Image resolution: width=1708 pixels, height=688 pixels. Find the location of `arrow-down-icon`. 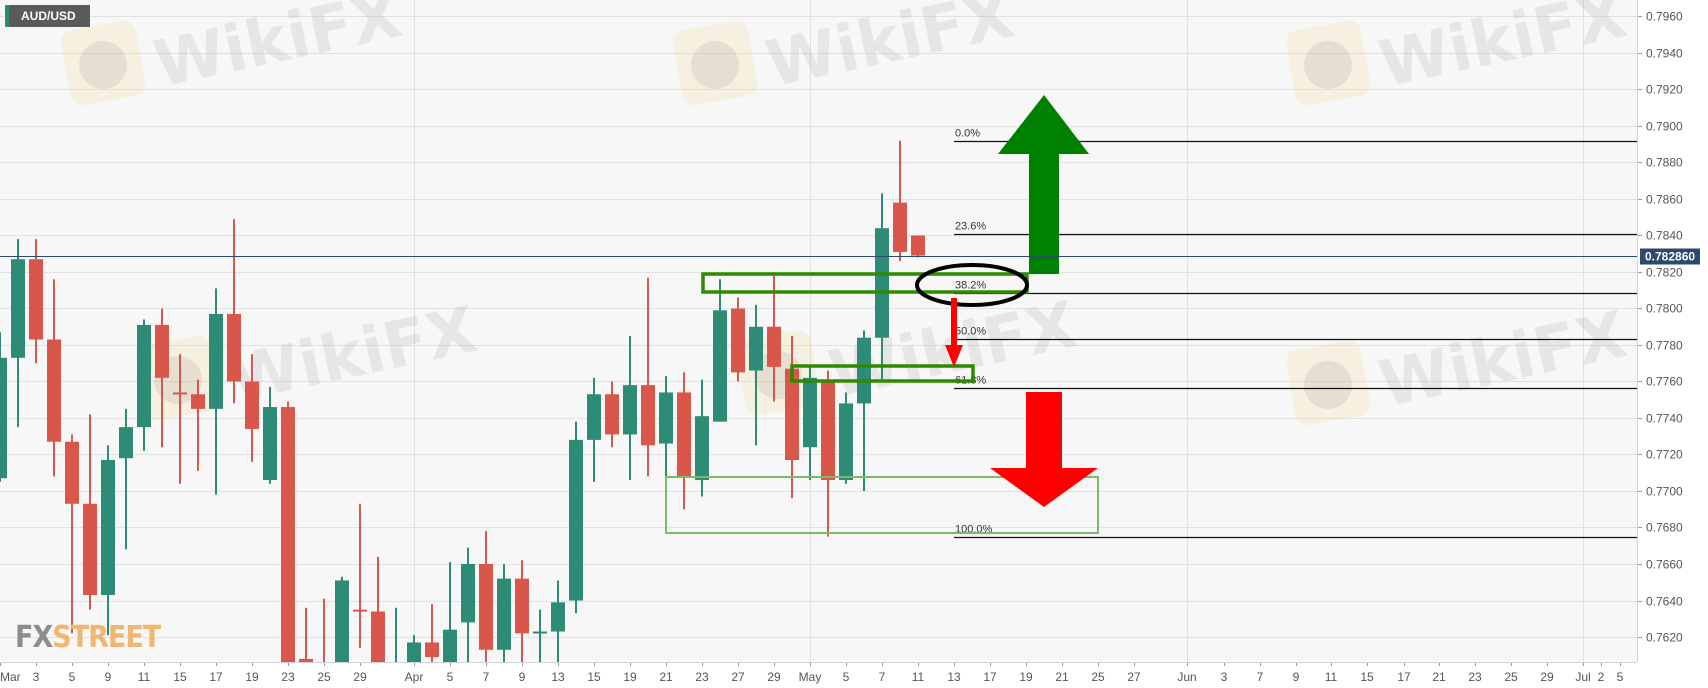

arrow-down-icon is located at coordinates (1044, 449).